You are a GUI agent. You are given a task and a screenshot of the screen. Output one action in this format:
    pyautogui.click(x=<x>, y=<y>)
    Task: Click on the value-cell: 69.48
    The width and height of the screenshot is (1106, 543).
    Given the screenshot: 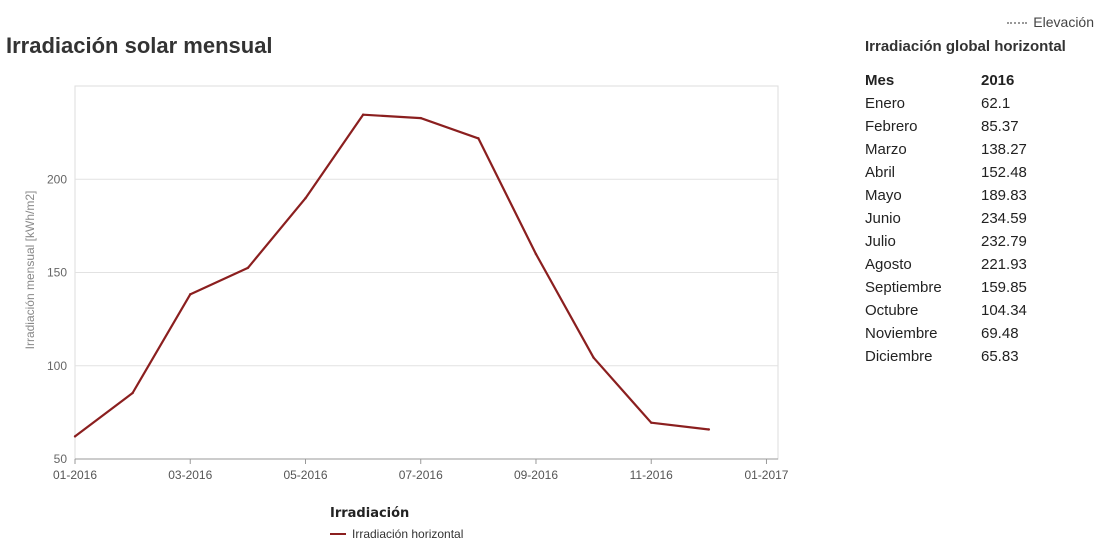 What is the action you would take?
    pyautogui.click(x=1000, y=333)
    